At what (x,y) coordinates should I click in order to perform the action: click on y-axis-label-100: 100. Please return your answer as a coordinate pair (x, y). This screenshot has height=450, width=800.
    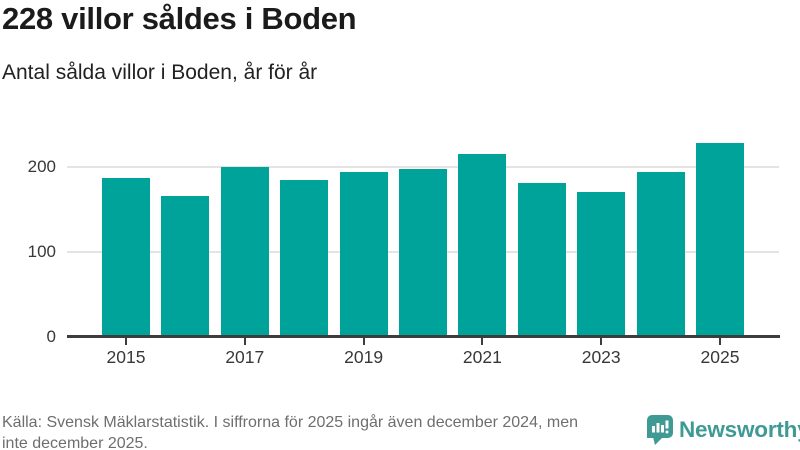
    Looking at the image, I should click on (41, 251).